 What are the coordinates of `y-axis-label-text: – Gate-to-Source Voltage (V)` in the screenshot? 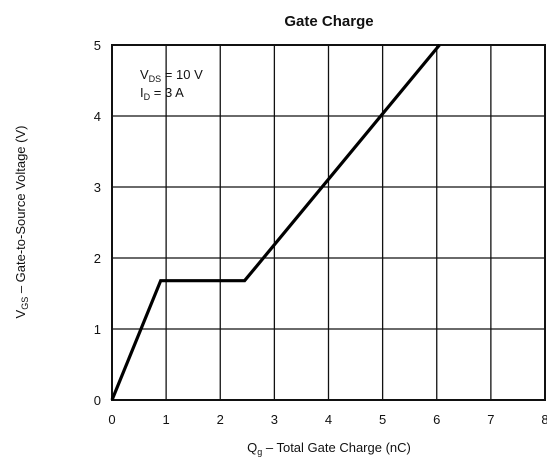 It's located at (20, 211).